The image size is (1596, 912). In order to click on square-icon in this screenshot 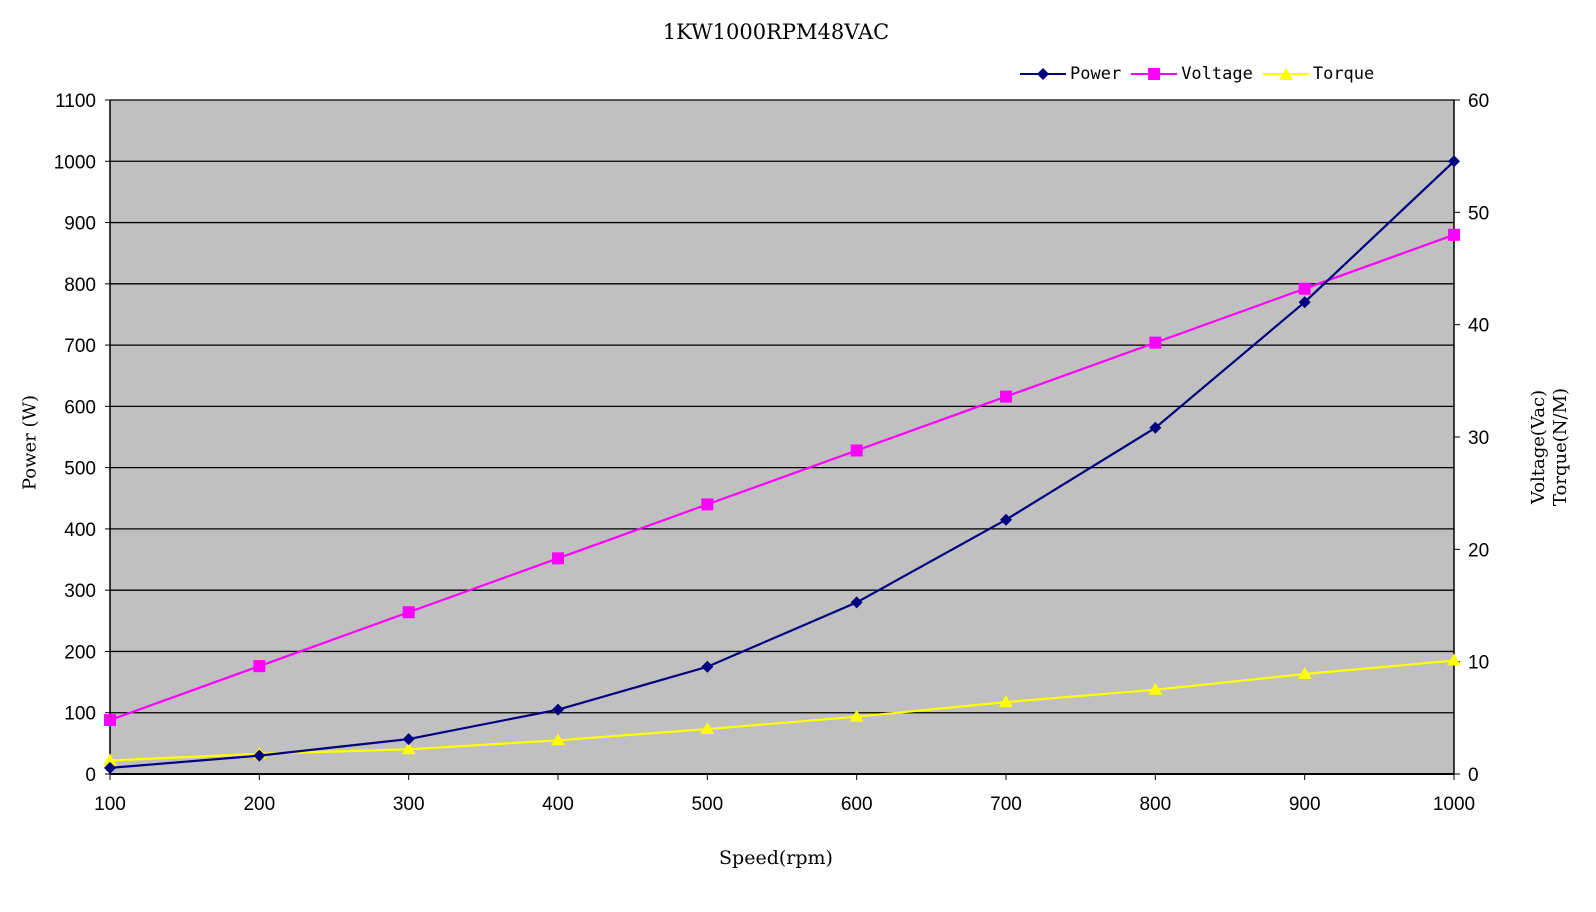, I will do `click(1154, 74)`.